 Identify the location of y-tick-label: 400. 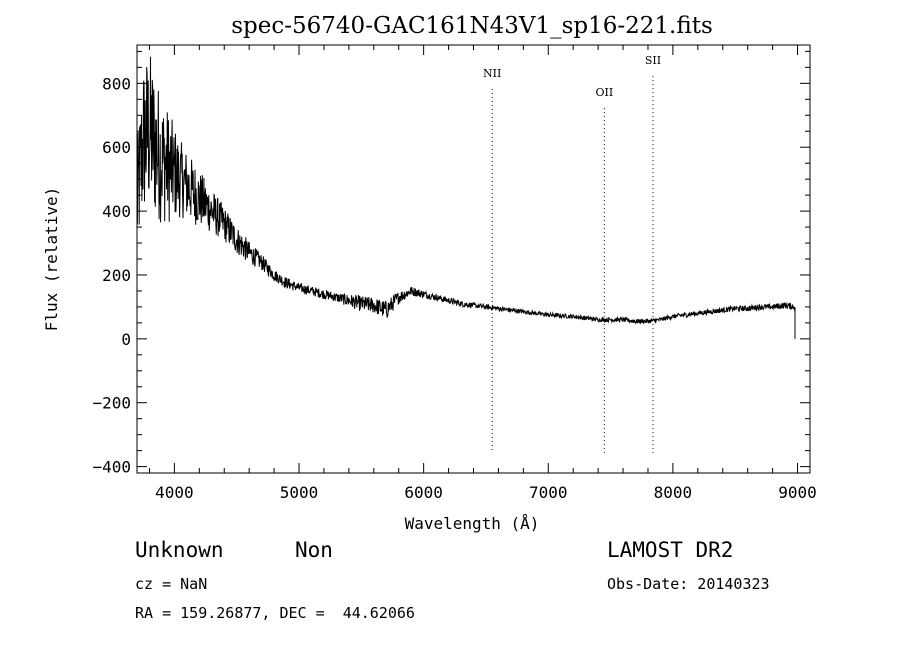
(116, 211).